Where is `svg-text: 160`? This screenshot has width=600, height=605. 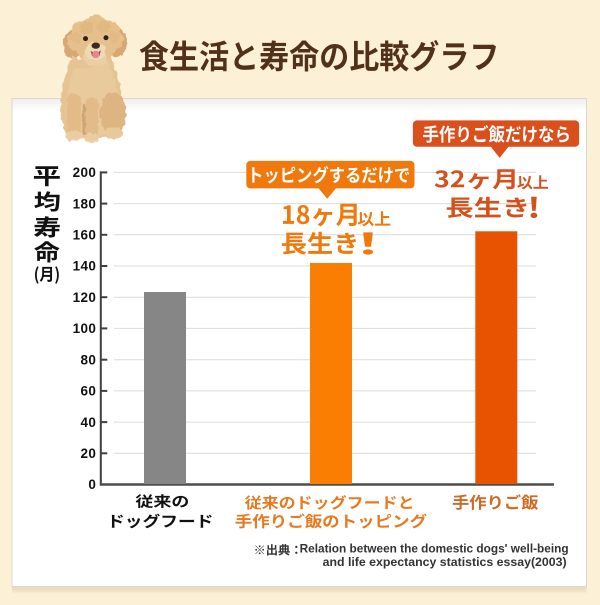 svg-text: 160 is located at coordinates (85, 235).